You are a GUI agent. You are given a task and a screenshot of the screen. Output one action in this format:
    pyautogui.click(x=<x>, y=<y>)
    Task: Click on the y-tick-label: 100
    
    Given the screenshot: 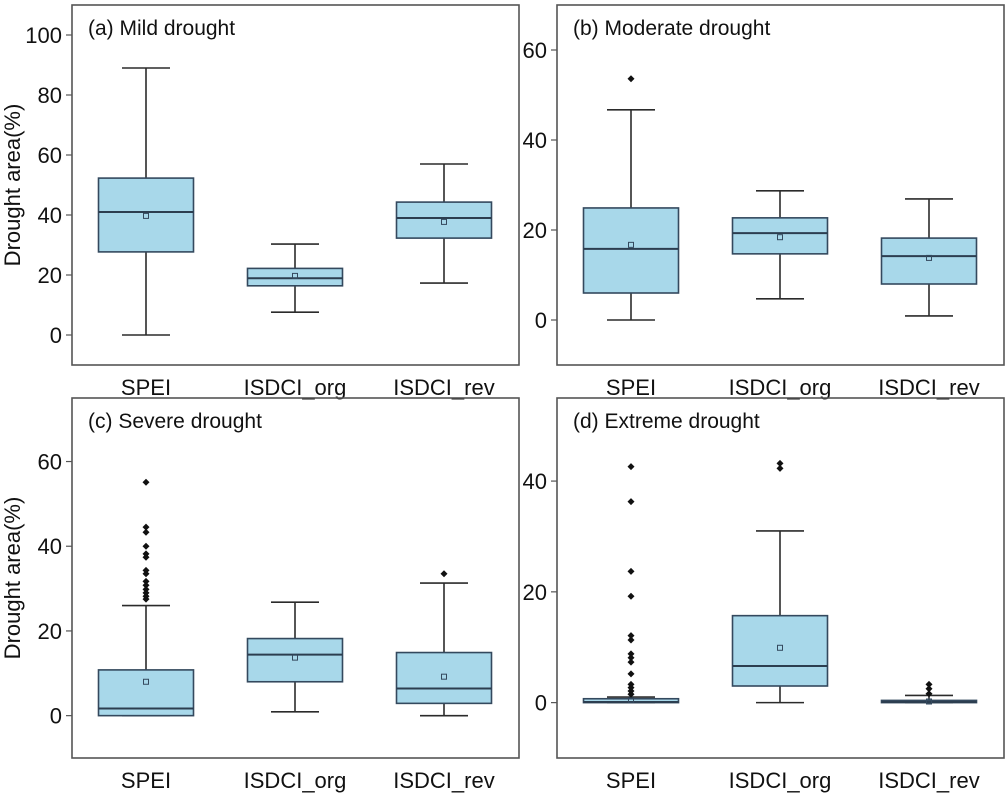 What is the action you would take?
    pyautogui.click(x=43, y=35)
    